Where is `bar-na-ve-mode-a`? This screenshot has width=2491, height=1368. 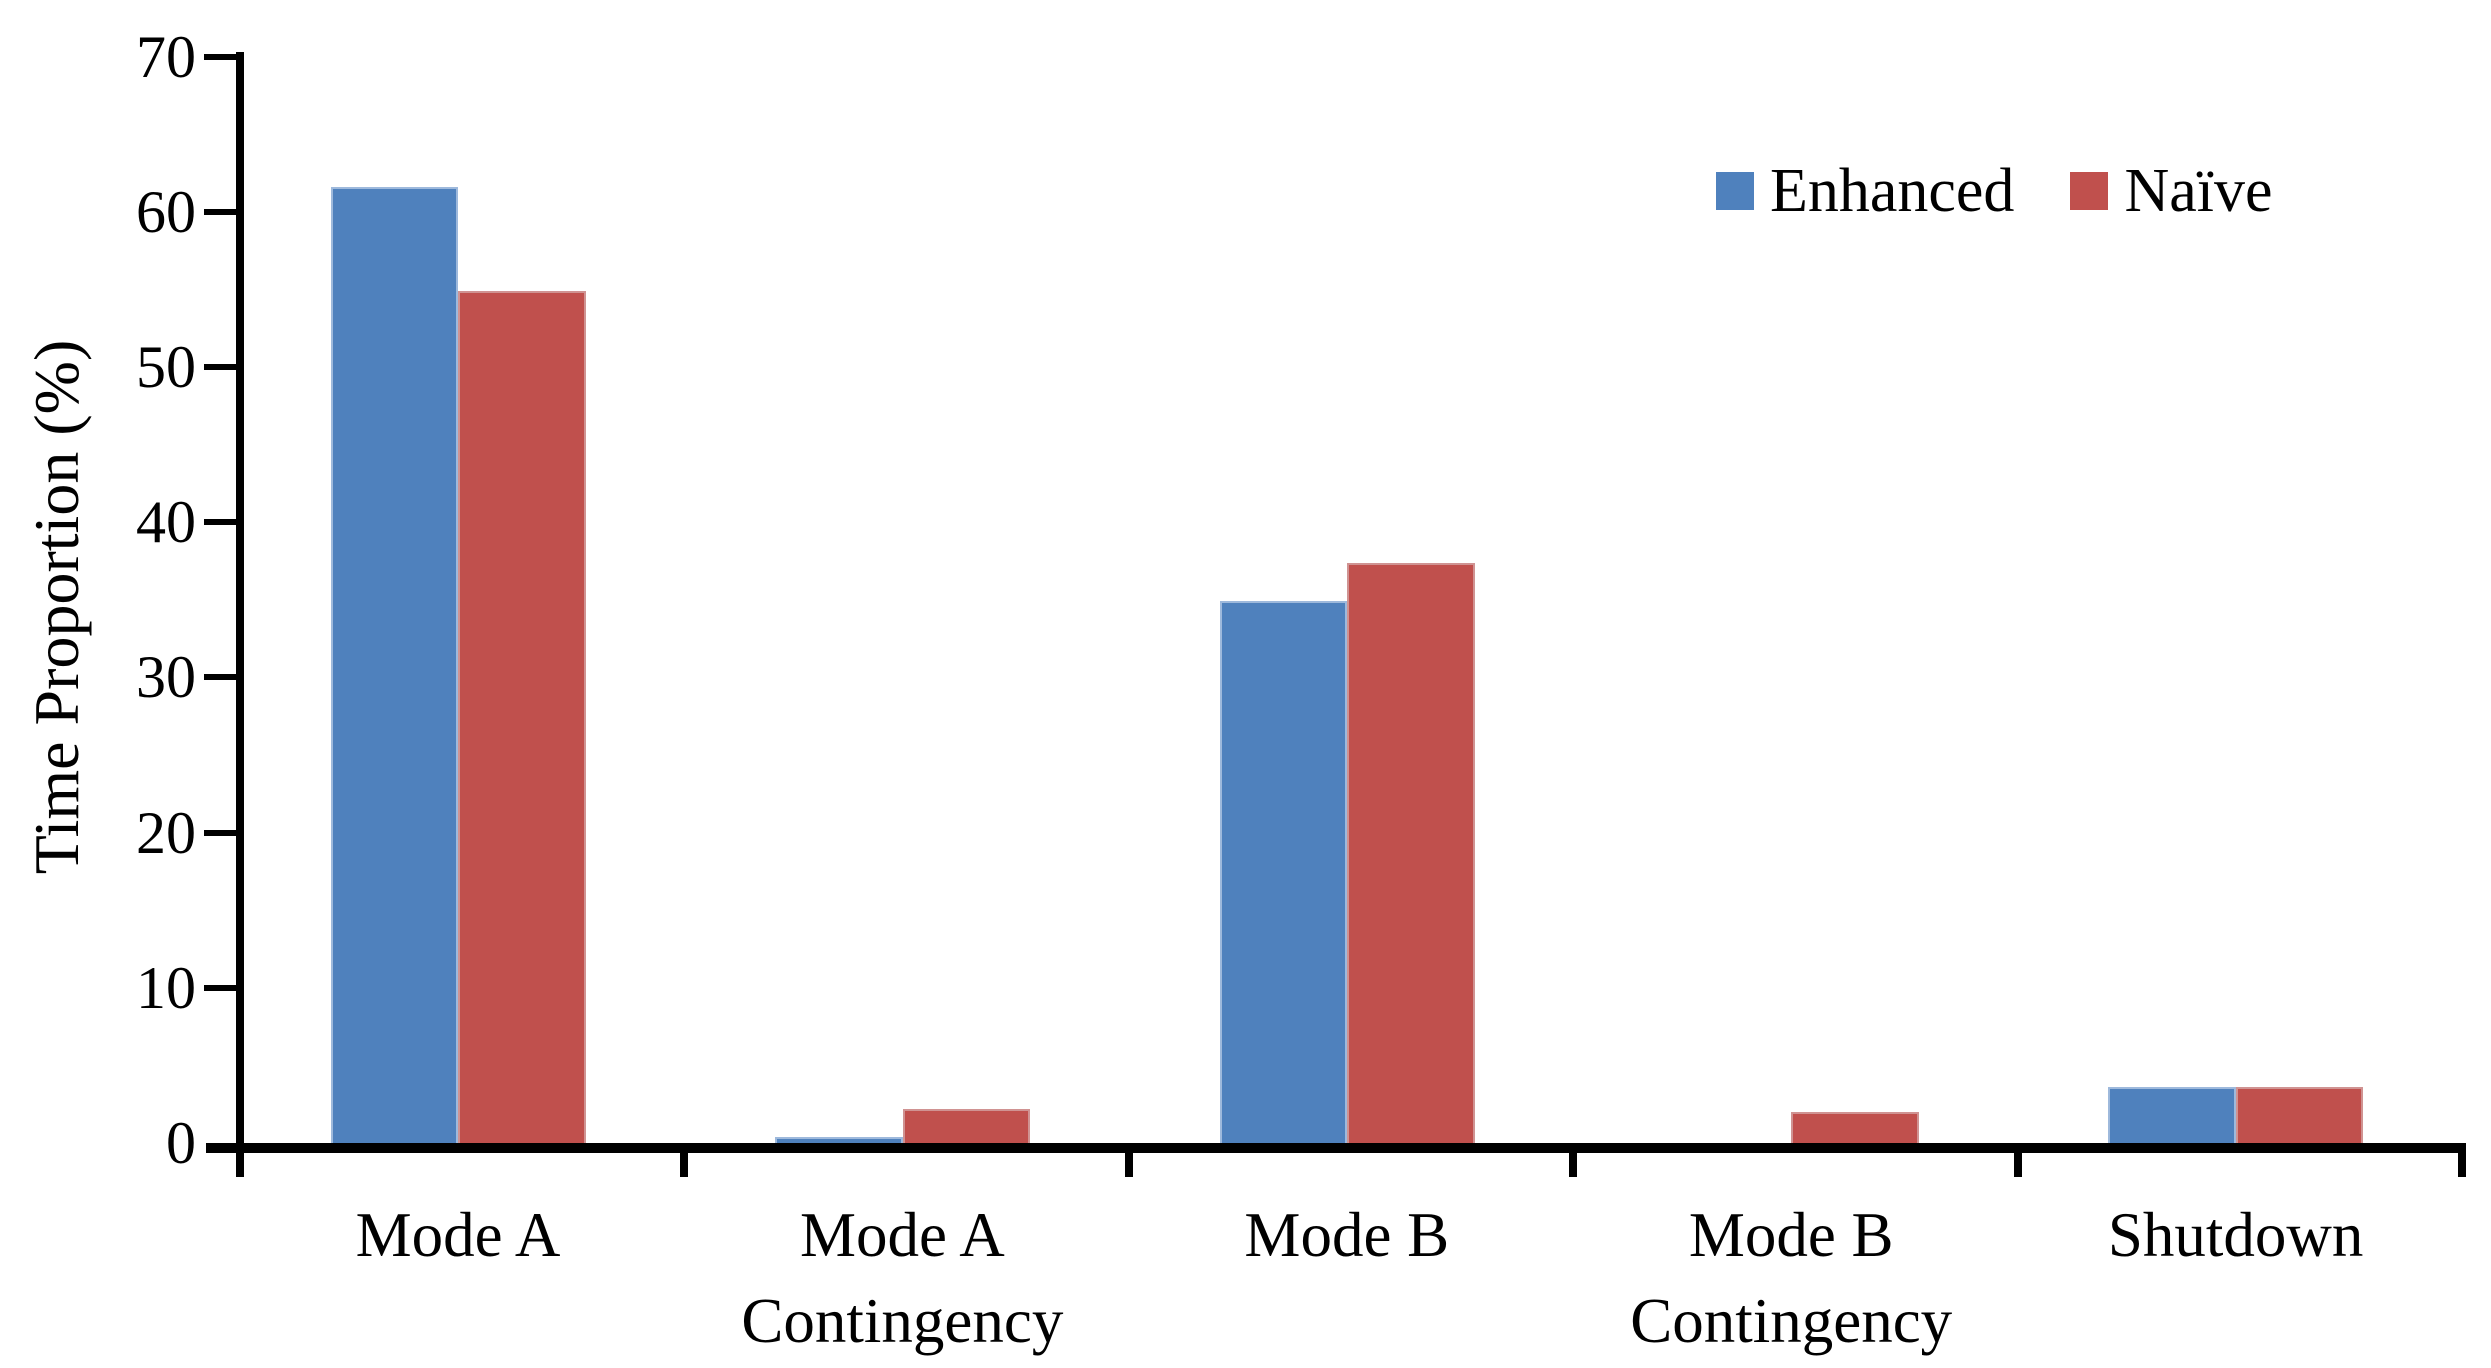
bar-na-ve-mode-a is located at coordinates (522, 716).